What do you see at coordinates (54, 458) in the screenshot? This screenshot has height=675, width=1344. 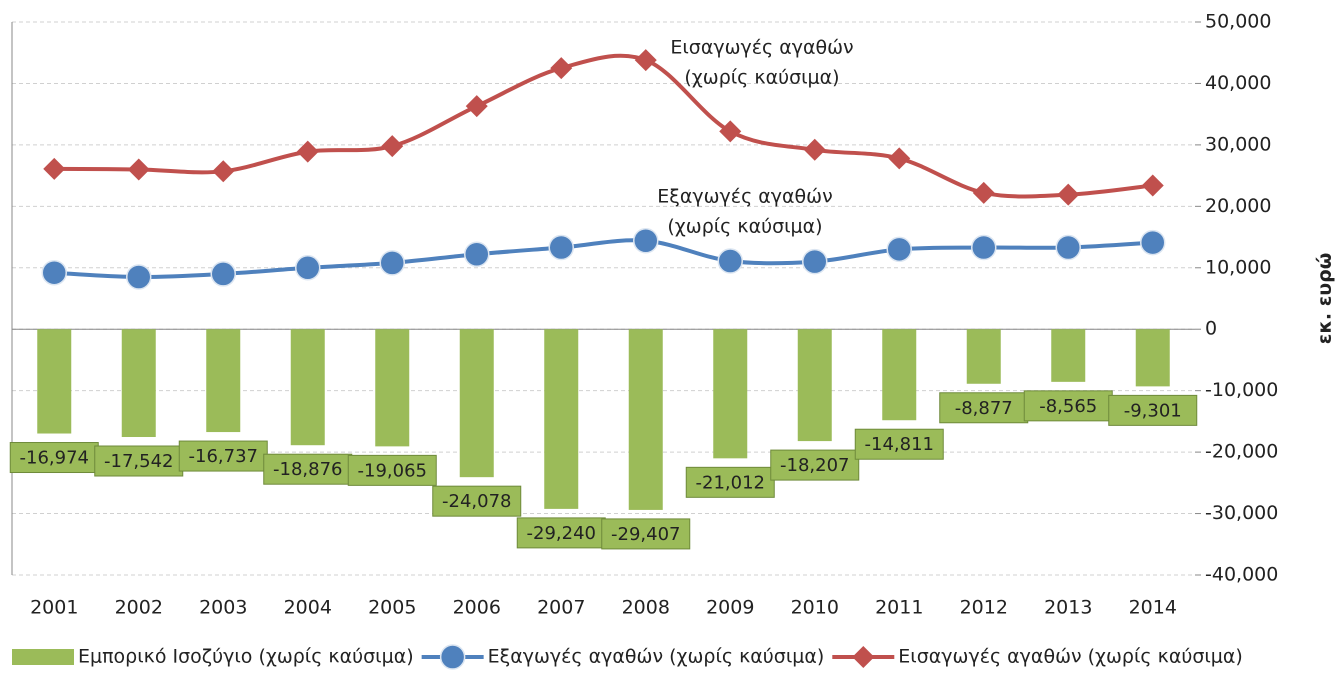 I see `value-label-text: -16,974` at bounding box center [54, 458].